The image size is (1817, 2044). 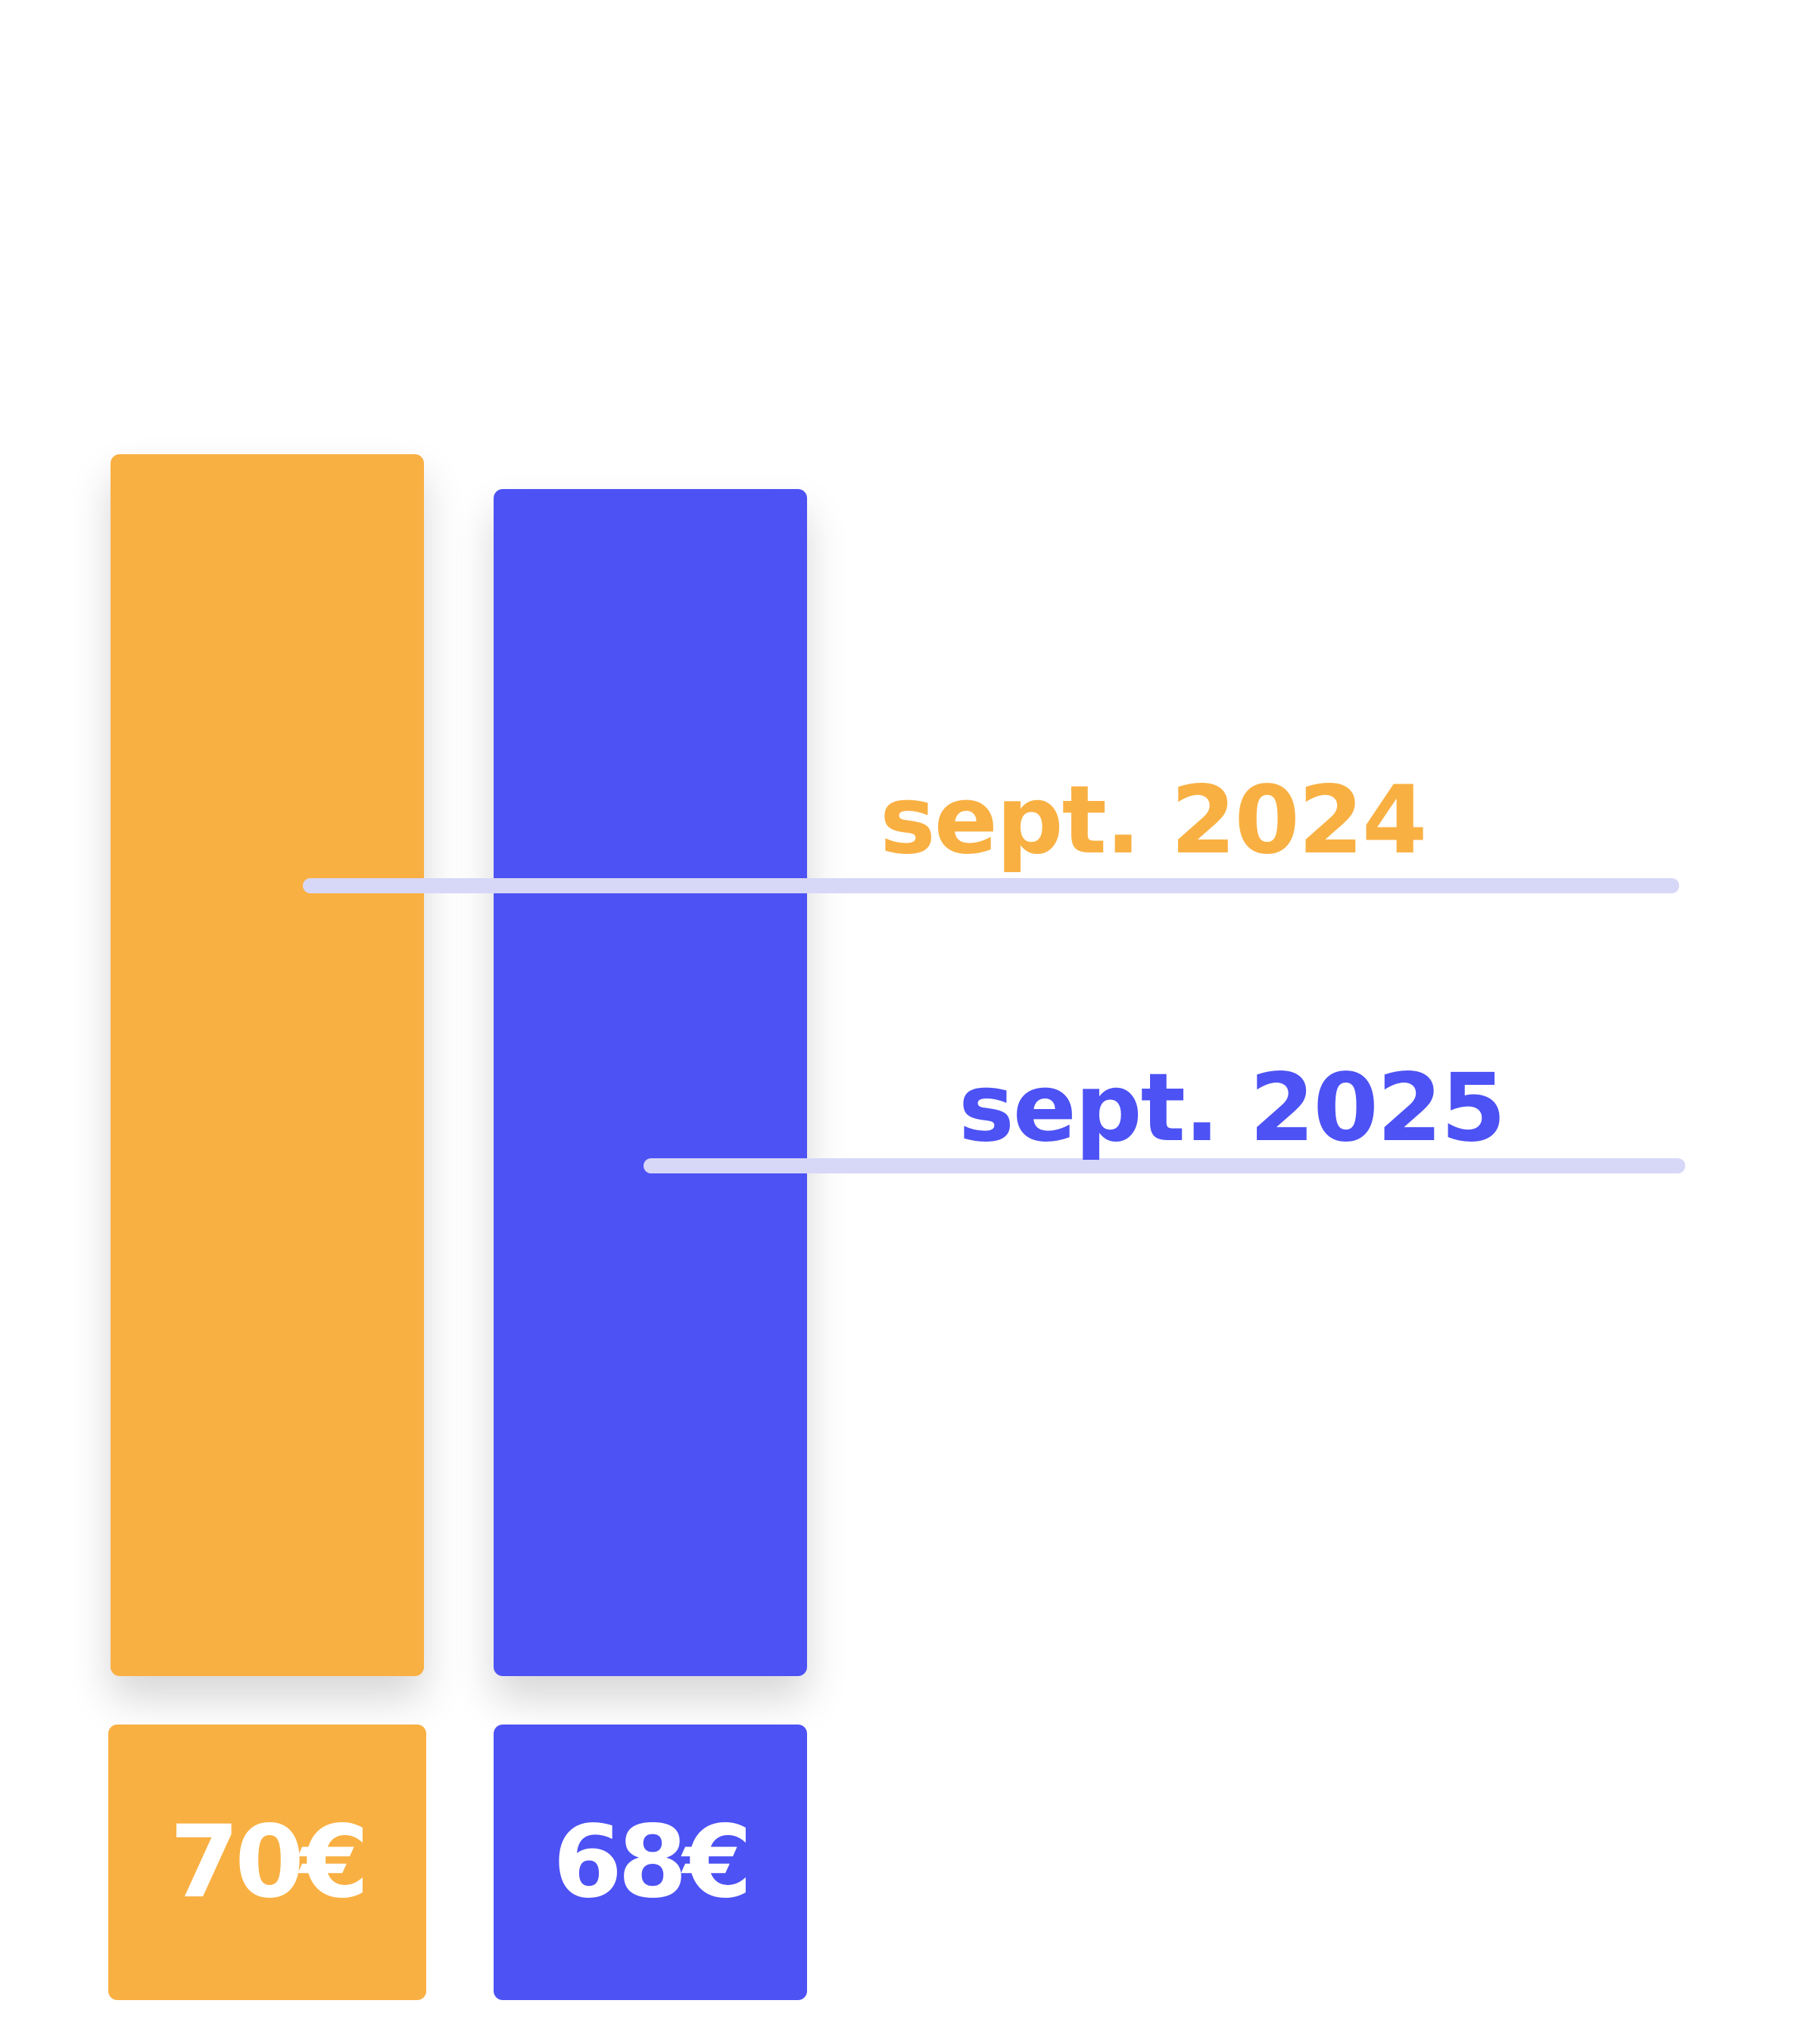 What do you see at coordinates (267, 1862) in the screenshot?
I see `value-label-2024: 70€` at bounding box center [267, 1862].